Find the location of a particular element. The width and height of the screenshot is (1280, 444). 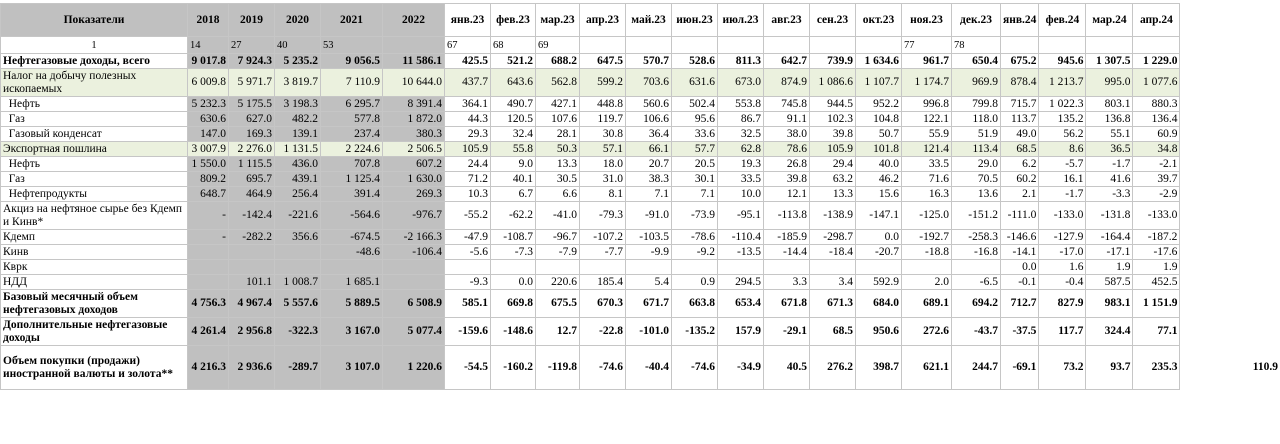

header-month: июл.23 is located at coordinates (740, 20).